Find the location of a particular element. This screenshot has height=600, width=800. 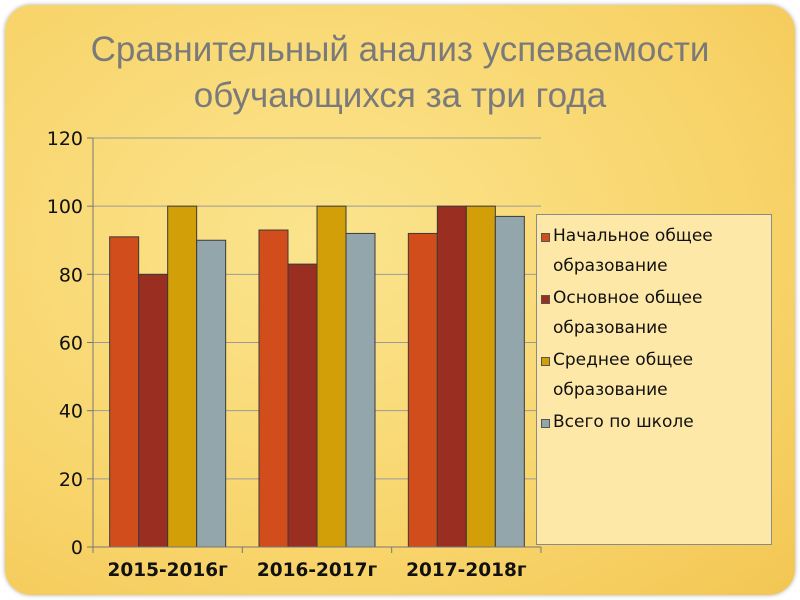

y-tick-label: 40 is located at coordinates (71, 412).